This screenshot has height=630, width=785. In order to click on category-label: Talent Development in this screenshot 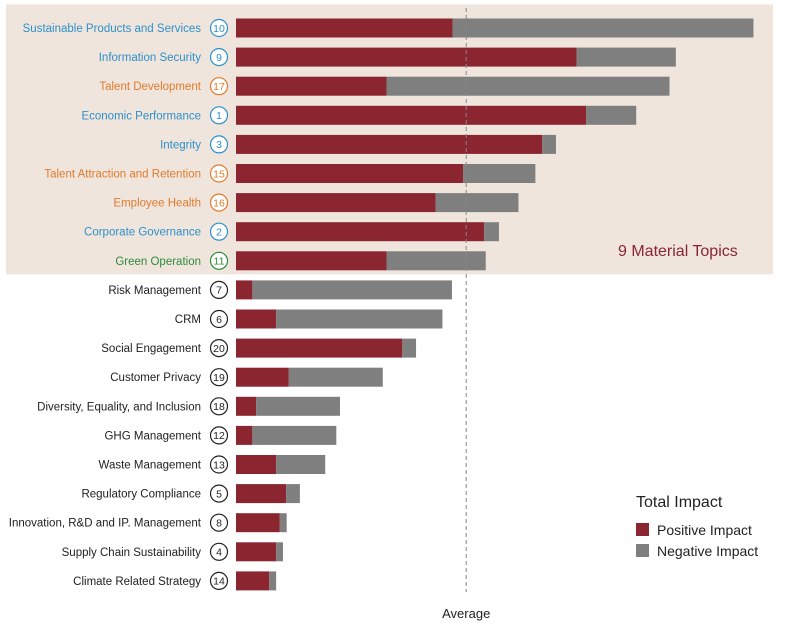, I will do `click(150, 87)`.